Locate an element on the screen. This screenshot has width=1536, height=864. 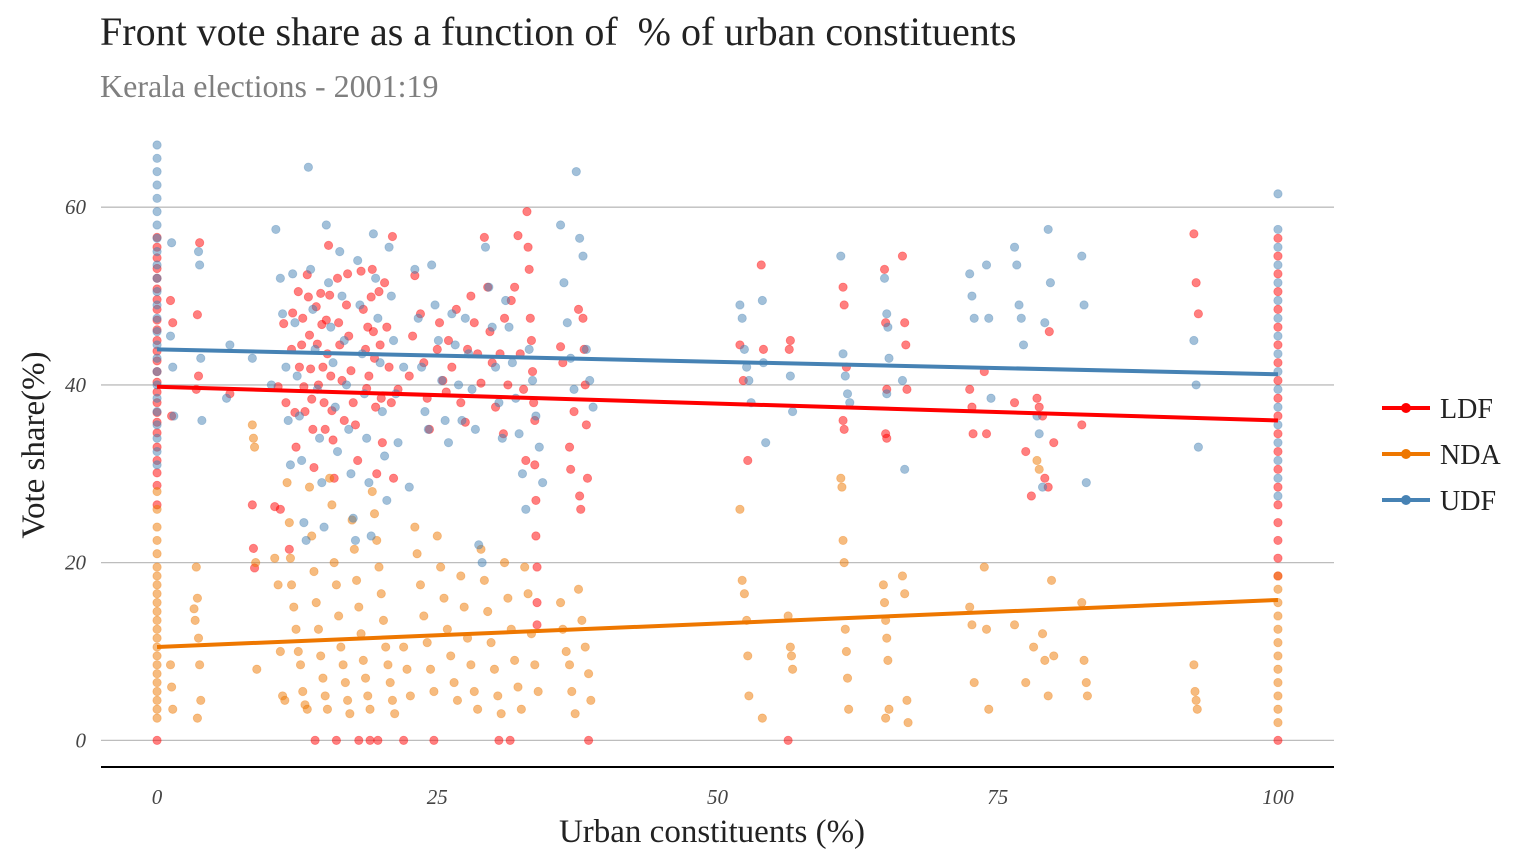
x-tick-label: 100 is located at coordinates (1278, 797).